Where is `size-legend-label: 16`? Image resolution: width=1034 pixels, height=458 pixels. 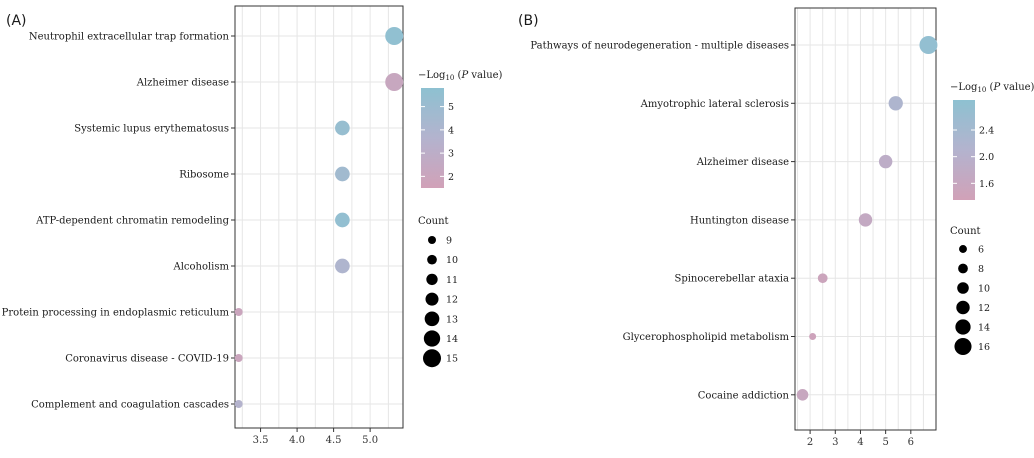 size-legend-label: 16 is located at coordinates (984, 347).